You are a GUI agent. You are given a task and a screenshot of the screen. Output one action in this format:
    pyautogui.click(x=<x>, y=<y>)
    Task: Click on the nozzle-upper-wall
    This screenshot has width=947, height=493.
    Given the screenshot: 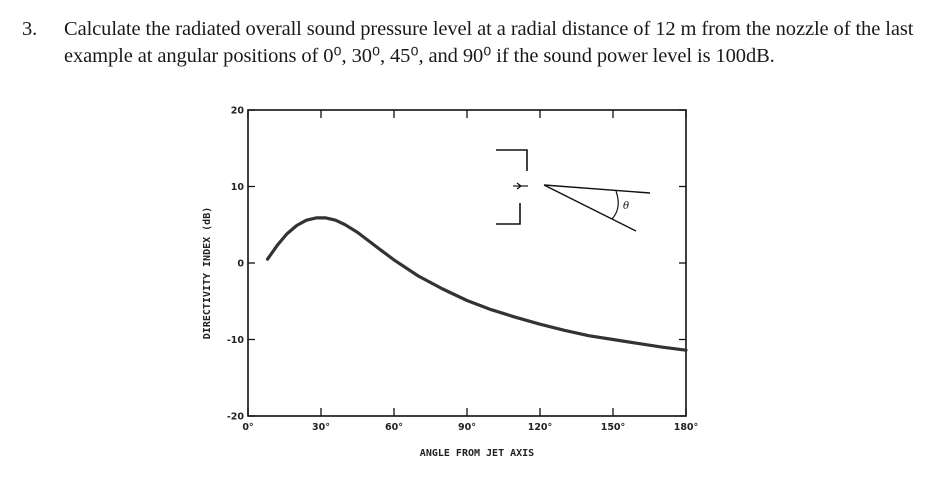 What is the action you would take?
    pyautogui.click(x=512, y=160)
    